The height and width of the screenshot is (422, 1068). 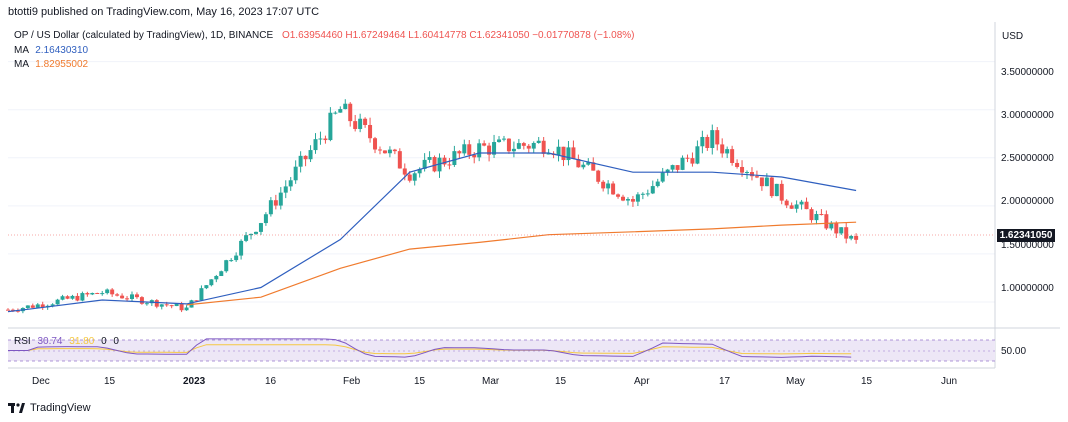 What do you see at coordinates (1013, 36) in the screenshot?
I see `currency-label: USD` at bounding box center [1013, 36].